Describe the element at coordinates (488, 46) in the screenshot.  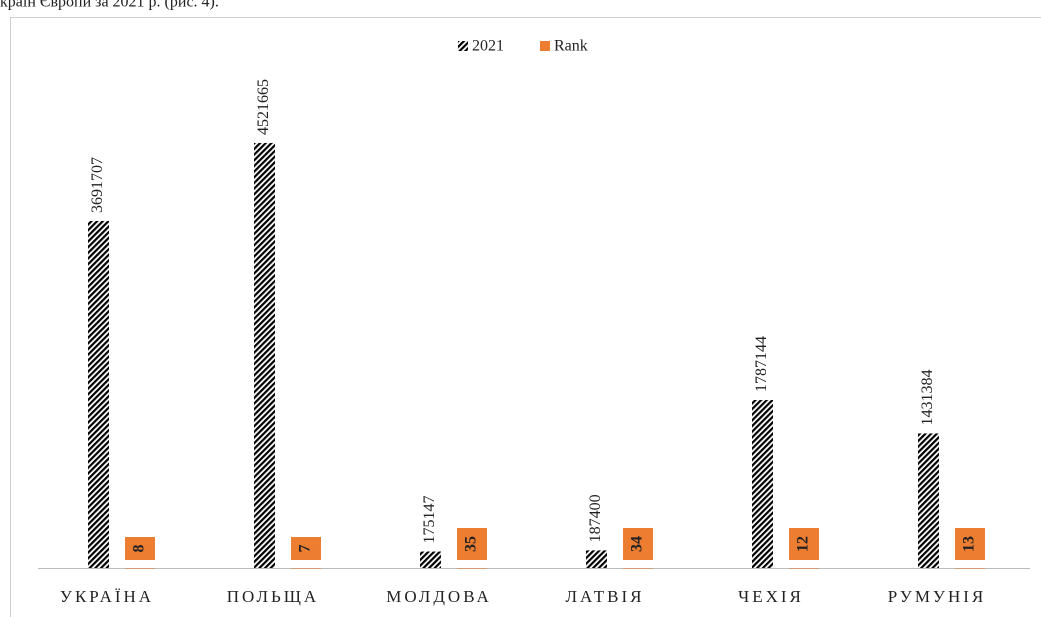
I see `legend-label: 2021` at that location.